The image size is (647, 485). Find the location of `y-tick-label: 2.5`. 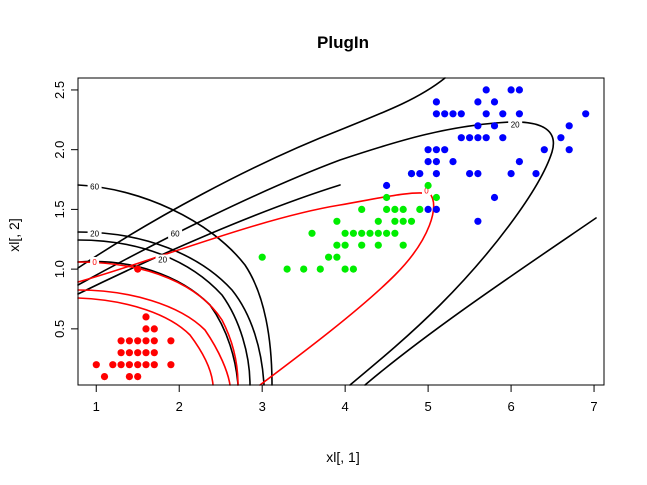

y-tick-label: 2.5 is located at coordinates (59, 90).